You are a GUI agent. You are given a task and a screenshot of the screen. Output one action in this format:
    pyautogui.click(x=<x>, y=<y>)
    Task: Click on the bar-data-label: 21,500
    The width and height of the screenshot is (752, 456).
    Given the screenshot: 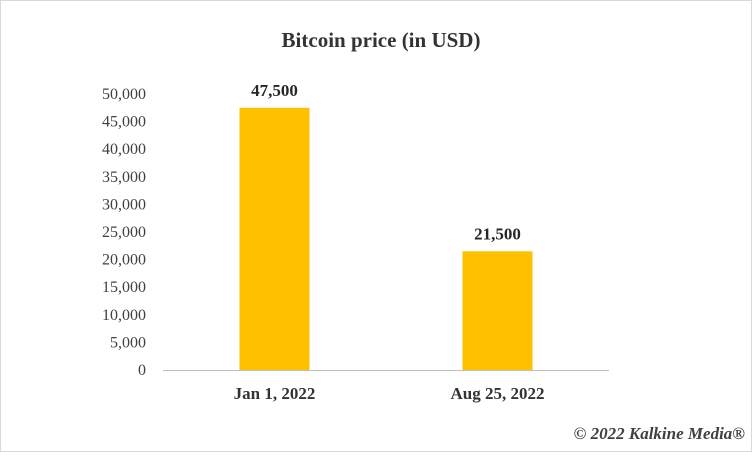 What is the action you would take?
    pyautogui.click(x=497, y=233)
    